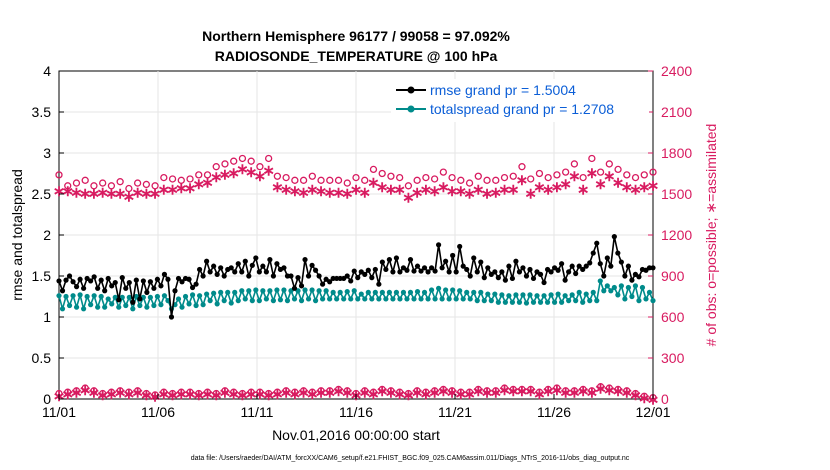 Image resolution: width=830 pixels, height=470 pixels. Describe the element at coordinates (257, 412) in the screenshot. I see `x-tick-label: 11/11` at that location.